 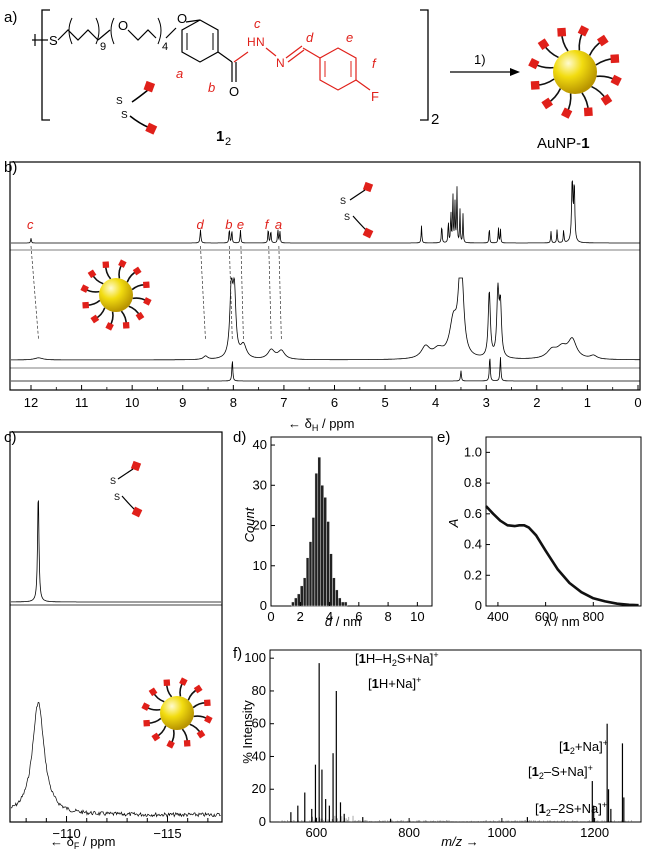 What do you see at coordinates (45, 65) in the screenshot?
I see `left-bracket` at bounding box center [45, 65].